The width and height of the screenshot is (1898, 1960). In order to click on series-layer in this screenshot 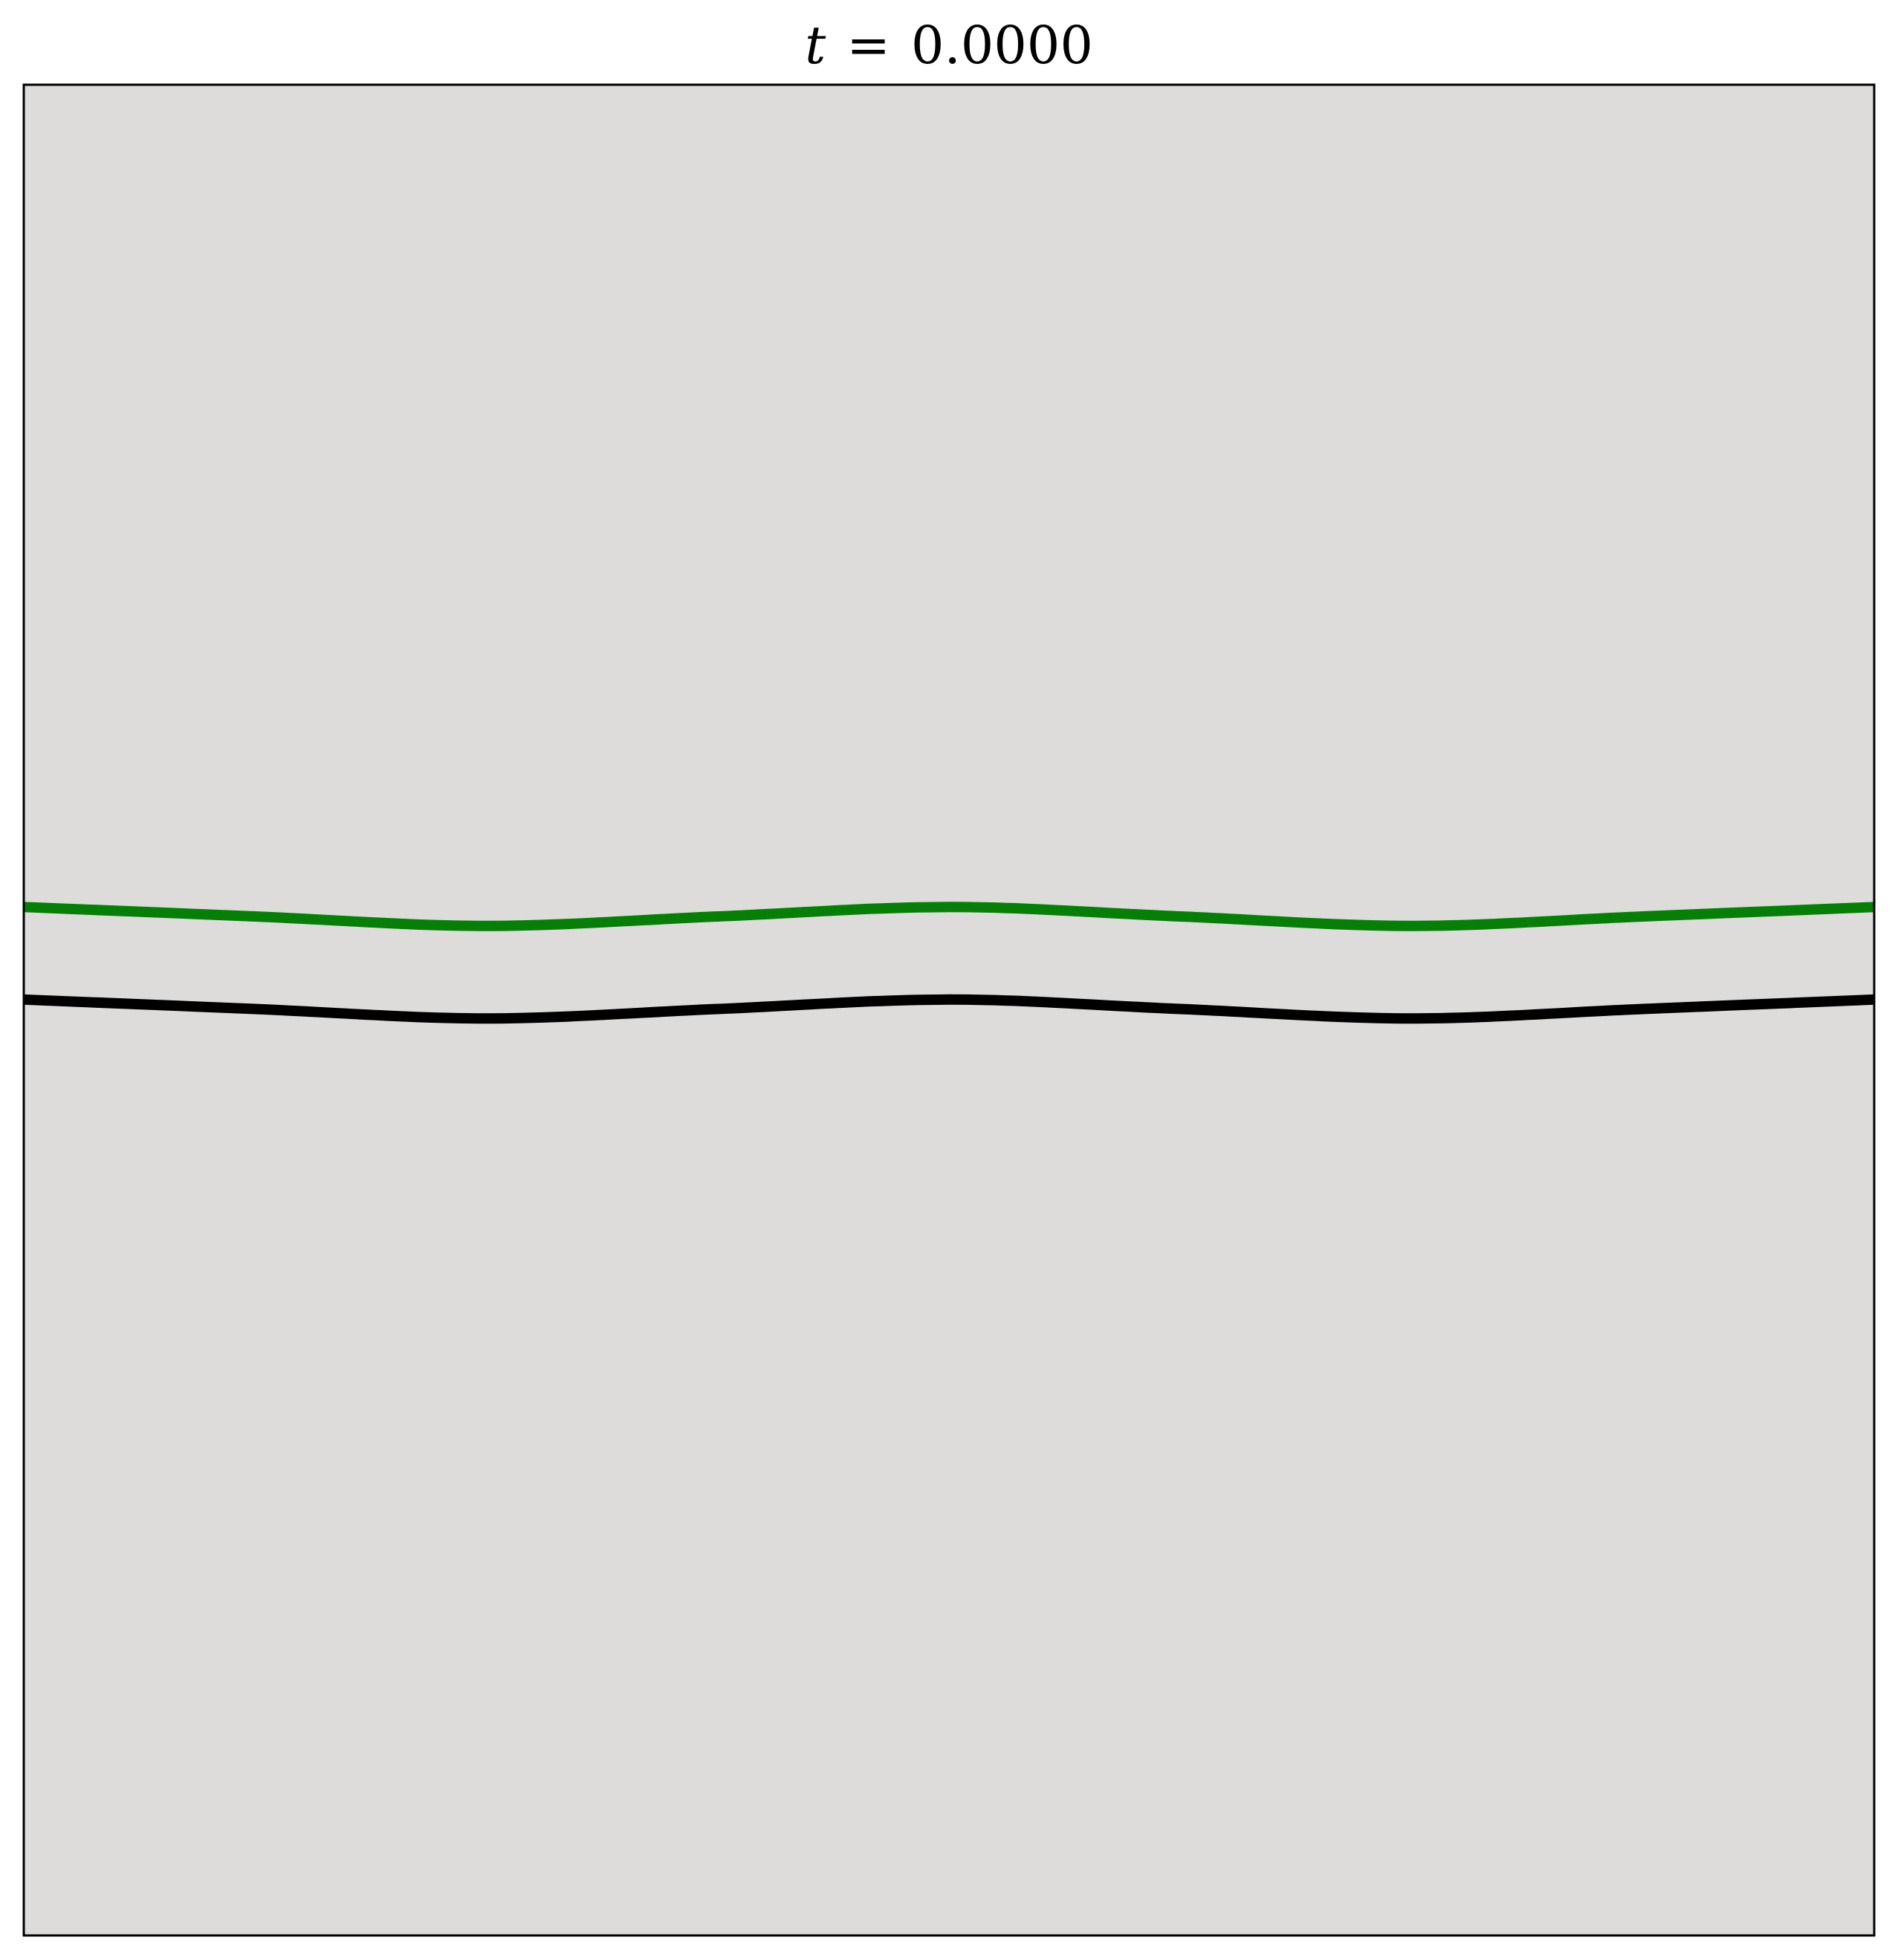, I will do `click(949, 963)`.